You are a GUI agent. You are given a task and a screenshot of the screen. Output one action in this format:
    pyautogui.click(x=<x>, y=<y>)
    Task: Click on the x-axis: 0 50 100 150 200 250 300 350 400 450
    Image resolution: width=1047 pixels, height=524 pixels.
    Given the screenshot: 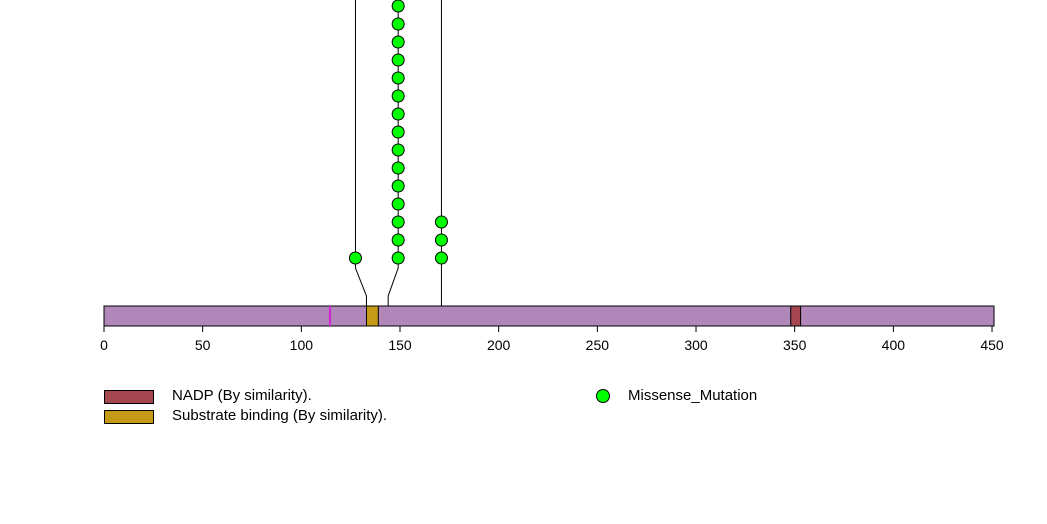 What is the action you would take?
    pyautogui.click(x=552, y=339)
    